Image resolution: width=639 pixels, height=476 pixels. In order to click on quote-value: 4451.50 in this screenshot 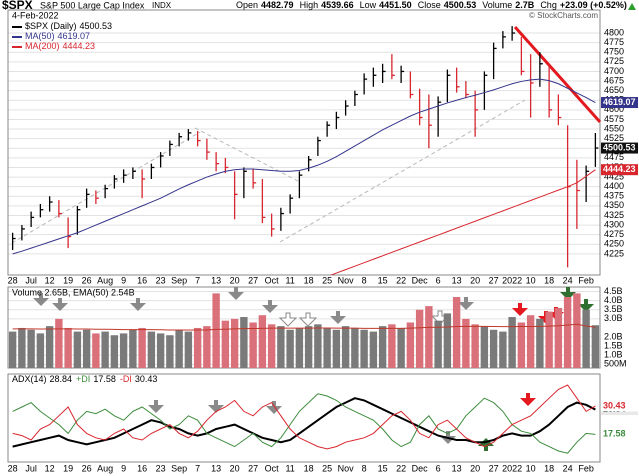, I will do `click(395, 5)`.